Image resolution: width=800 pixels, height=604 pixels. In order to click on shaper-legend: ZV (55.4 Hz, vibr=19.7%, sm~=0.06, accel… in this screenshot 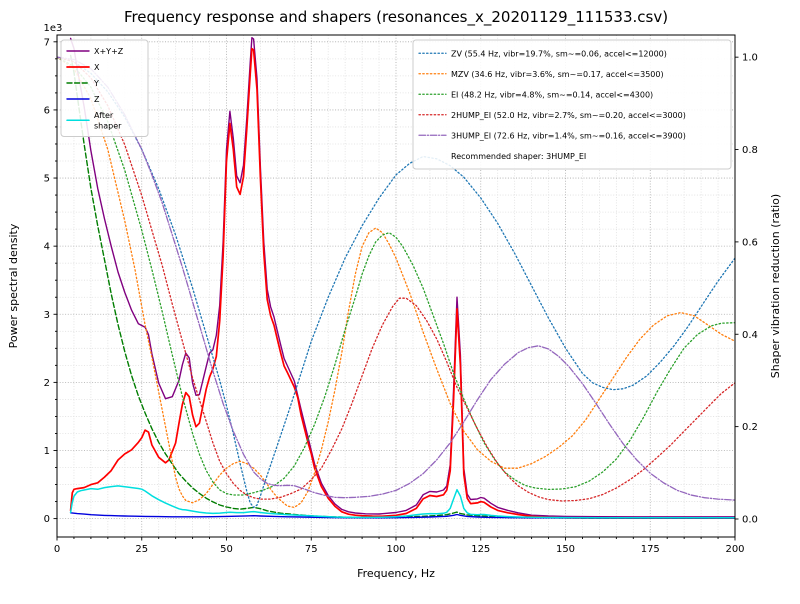, I will do `click(572, 104)`.